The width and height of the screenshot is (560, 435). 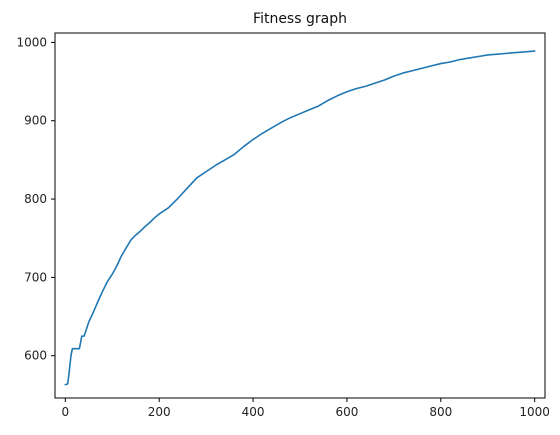 I want to click on x-tick-label: 800, so click(x=440, y=412).